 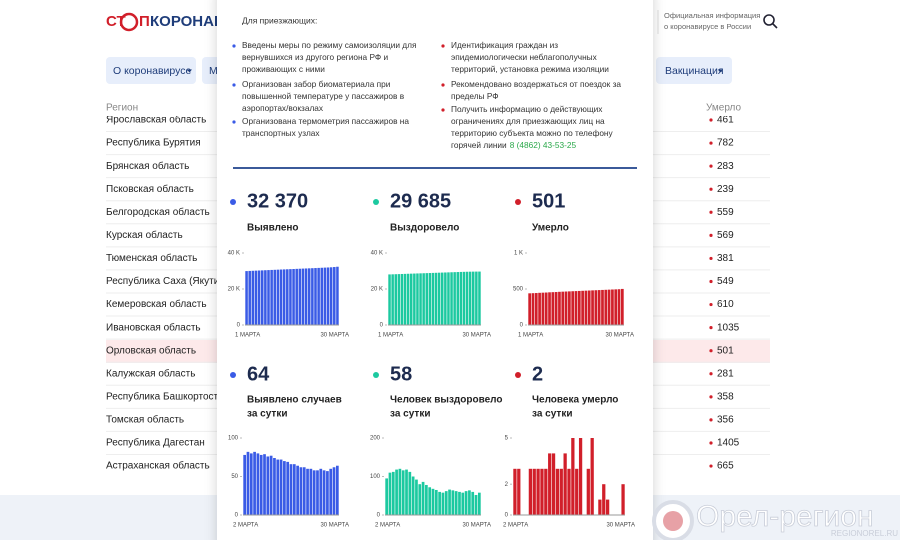 What do you see at coordinates (420, 201) in the screenshot?
I see `stat-value: 29 685` at bounding box center [420, 201].